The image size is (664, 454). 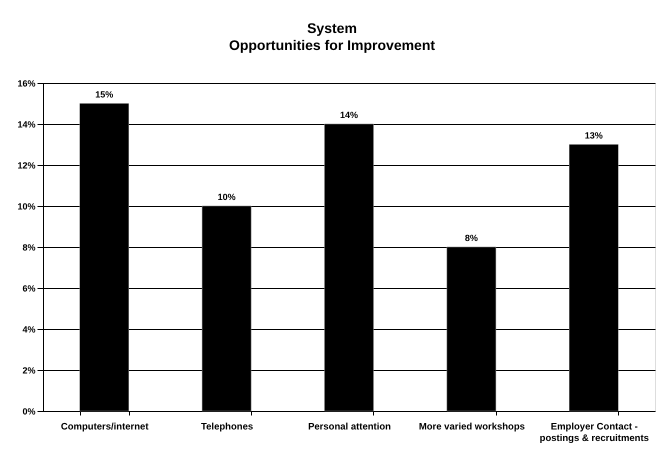 What do you see at coordinates (227, 427) in the screenshot?
I see `x-tick-label: Telephones` at bounding box center [227, 427].